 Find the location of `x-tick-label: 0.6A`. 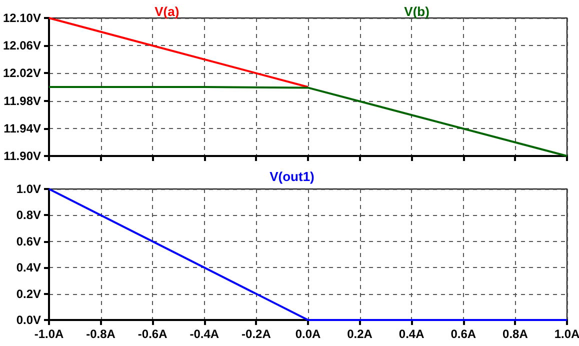

x-tick-label: 0.6A is located at coordinates (463, 334).